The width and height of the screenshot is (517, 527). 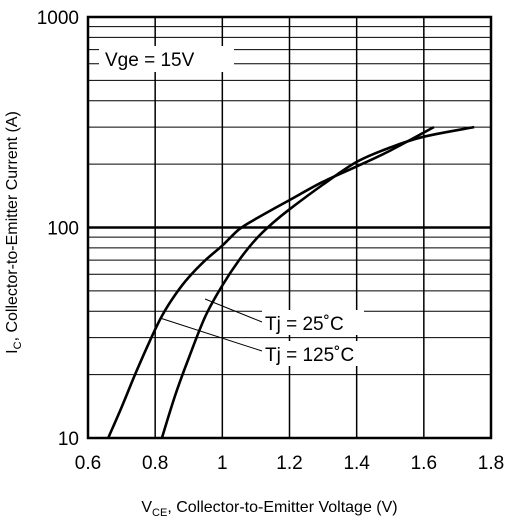 What do you see at coordinates (18, 345) in the screenshot?
I see `y-axis-label-subscript: C` at bounding box center [18, 345].